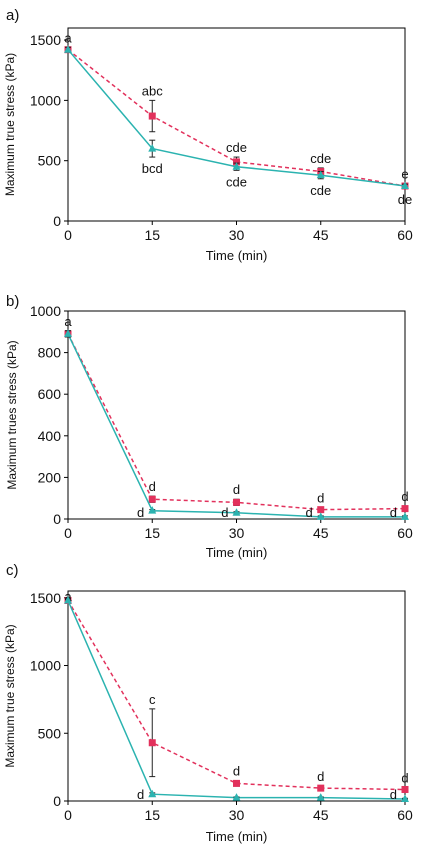 Image resolution: width=426 pixels, height=850 pixels. I want to click on y-tick-label: 200, so click(50, 477).